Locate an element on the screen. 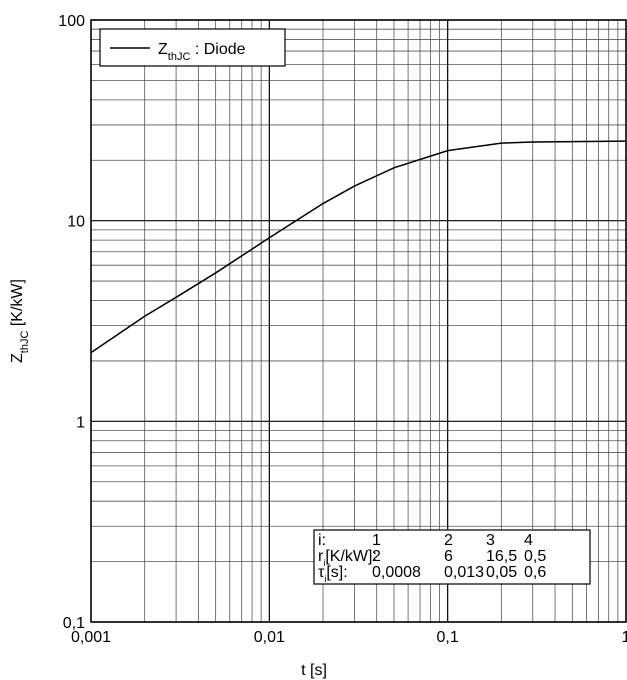  table-cell: 3 is located at coordinates (490, 540).